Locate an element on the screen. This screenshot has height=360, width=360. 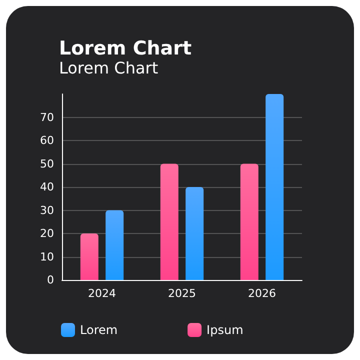
x-tick-label: 2026 is located at coordinates (262, 293).